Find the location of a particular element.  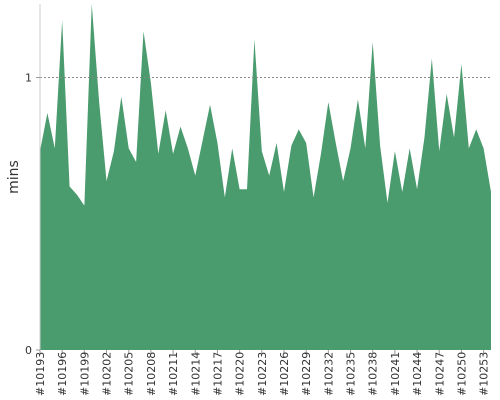

y-tick-label: 1 is located at coordinates (28, 78).